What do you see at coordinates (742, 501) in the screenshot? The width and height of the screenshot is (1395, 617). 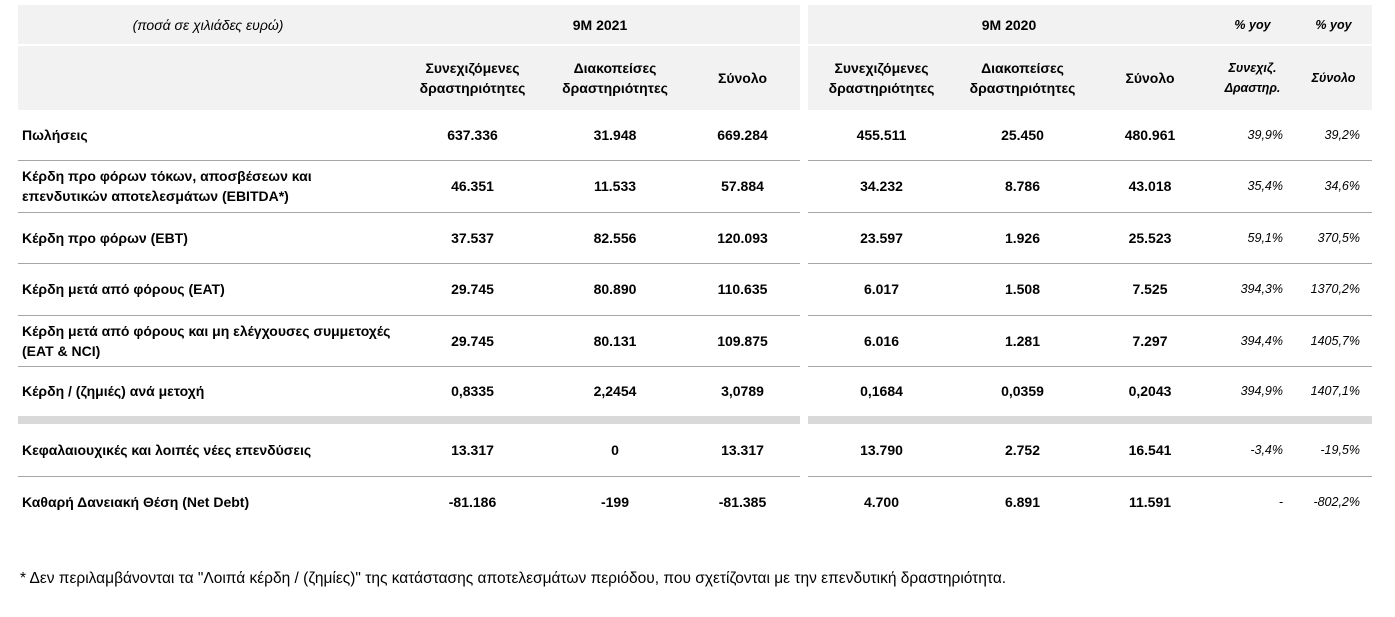 I see `cell-value: -81.385` at bounding box center [742, 501].